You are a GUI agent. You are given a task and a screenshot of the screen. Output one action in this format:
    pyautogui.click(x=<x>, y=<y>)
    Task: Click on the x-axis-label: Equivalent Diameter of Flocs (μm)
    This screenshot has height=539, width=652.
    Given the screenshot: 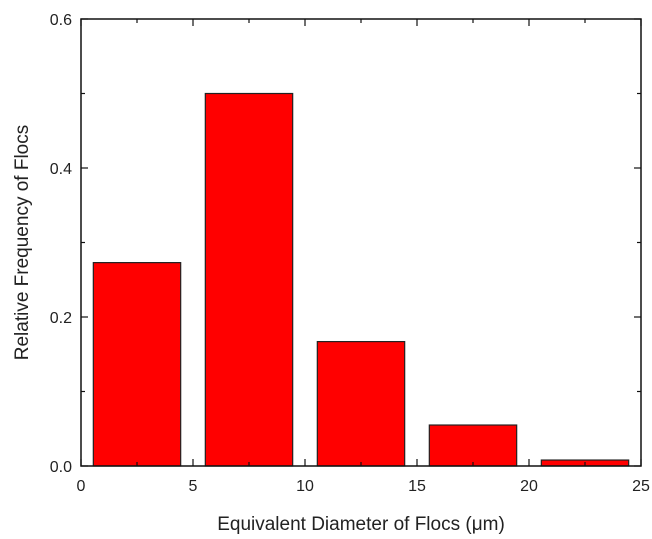 What is the action you would take?
    pyautogui.click(x=361, y=524)
    